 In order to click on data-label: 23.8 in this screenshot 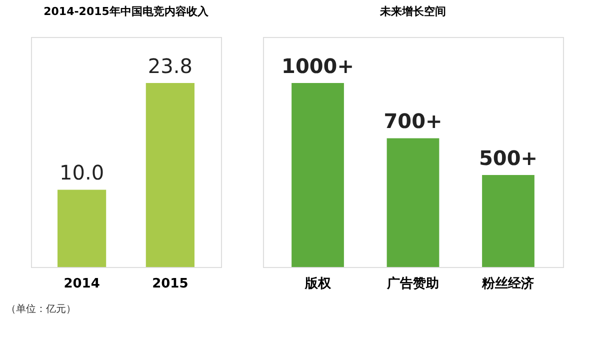, I will do `click(170, 66)`.